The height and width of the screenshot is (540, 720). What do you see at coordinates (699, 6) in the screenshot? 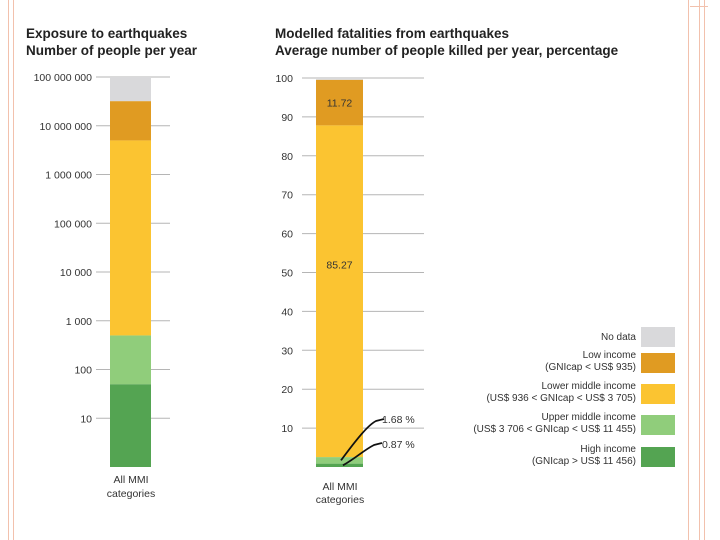
I see `slide-border-top-mark` at bounding box center [699, 6].